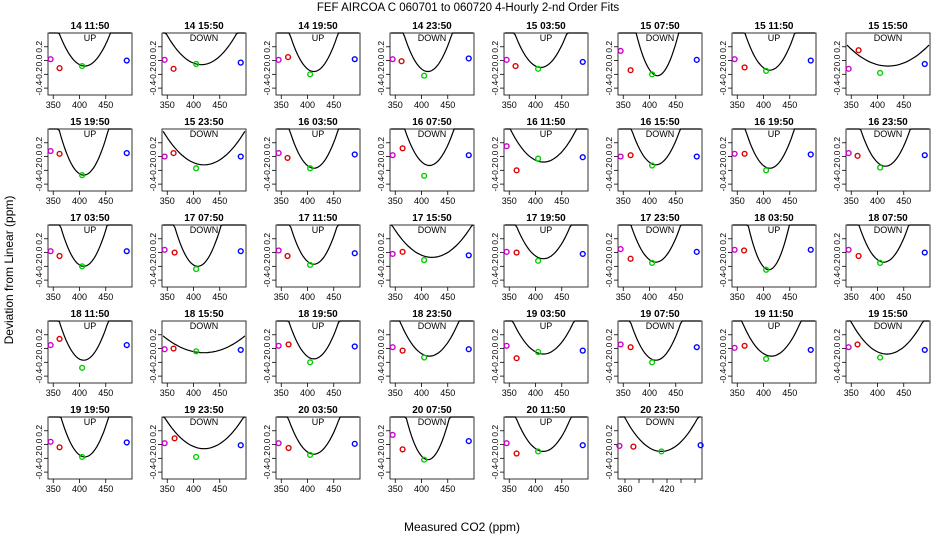  Describe the element at coordinates (774, 314) in the screenshot. I see `panel-title: 19 11:50` at that location.